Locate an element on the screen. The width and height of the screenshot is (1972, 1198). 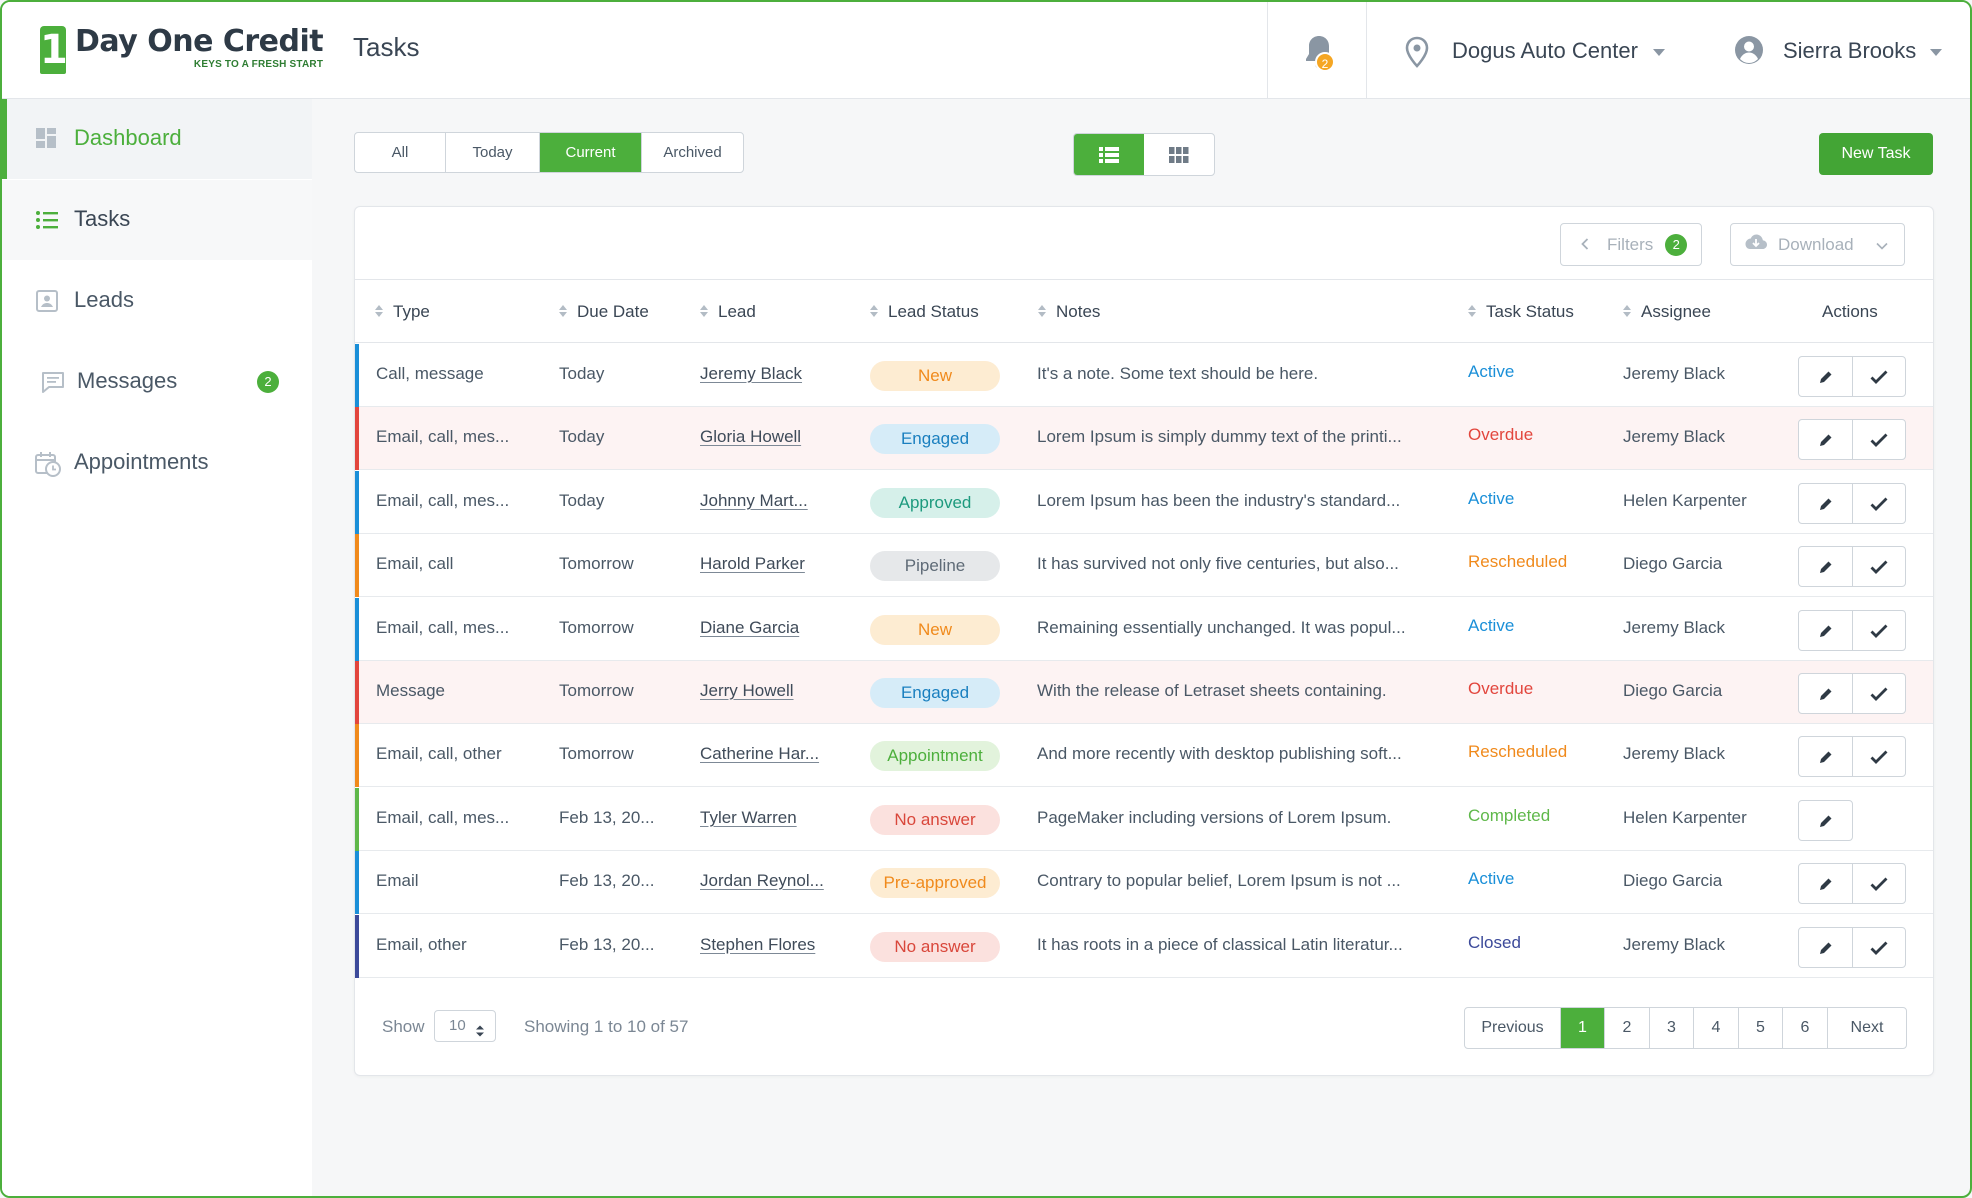
page-button-6: 6 is located at coordinates (1805, 1028).